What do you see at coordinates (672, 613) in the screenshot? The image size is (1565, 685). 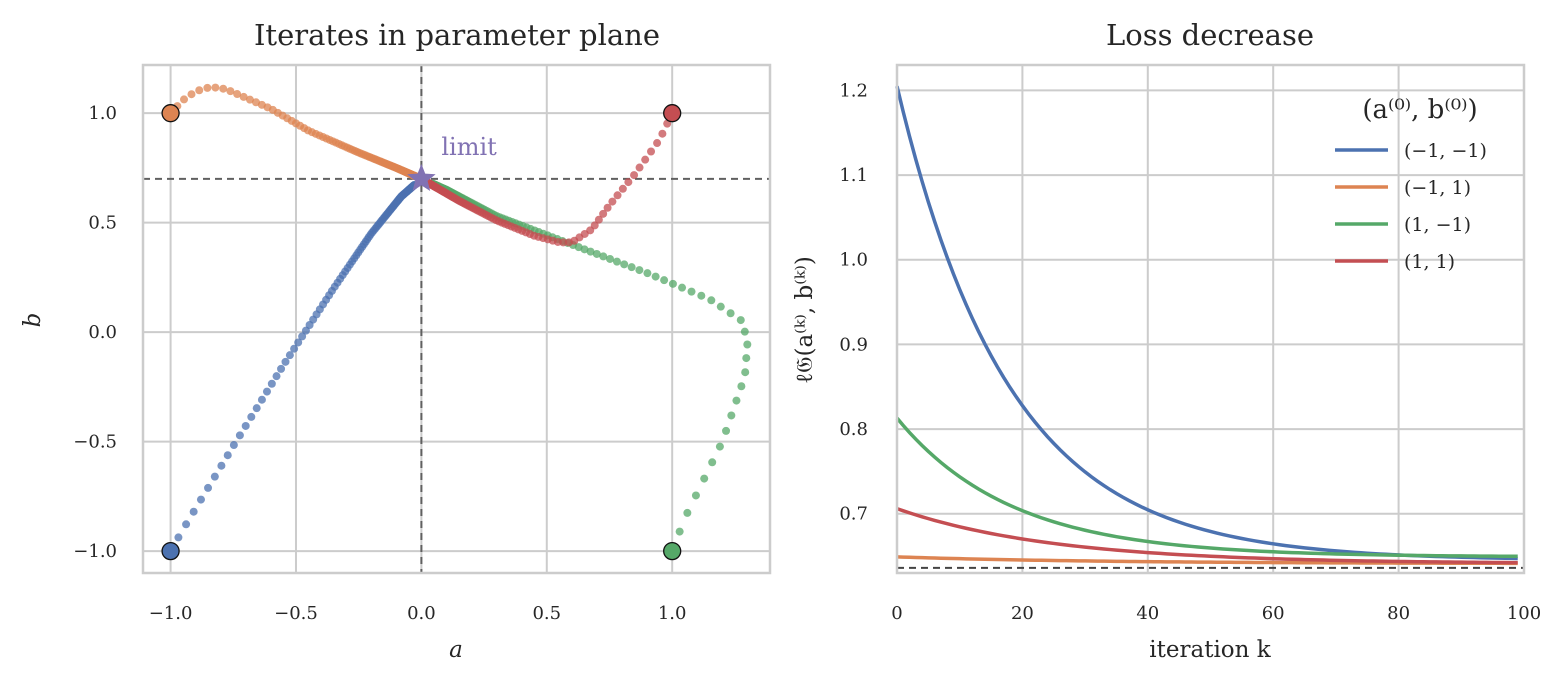 I see `left-x-tick-label: 1.0` at bounding box center [672, 613].